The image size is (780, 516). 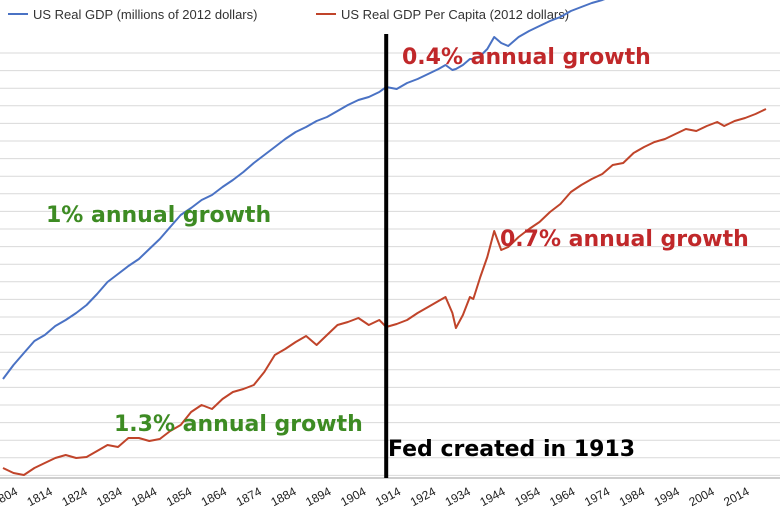 I want to click on annotation-gdp-post-fed: 0.4% annual growth, so click(x=526, y=57).